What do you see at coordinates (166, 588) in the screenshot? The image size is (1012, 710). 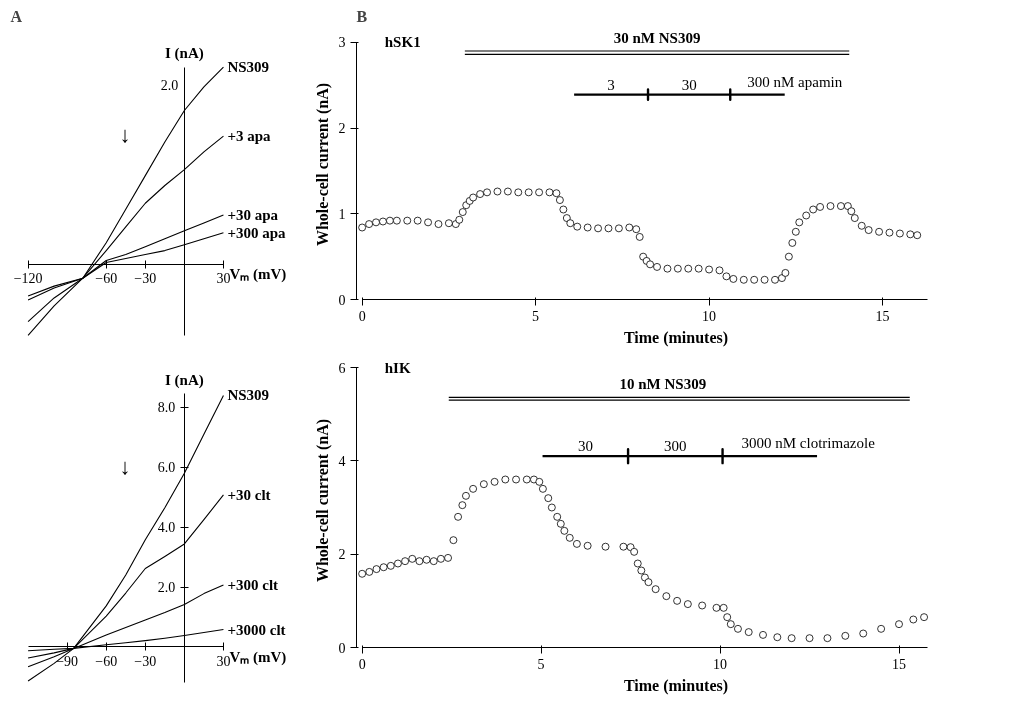 I see `y-tick-label: 2.0` at bounding box center [166, 588].